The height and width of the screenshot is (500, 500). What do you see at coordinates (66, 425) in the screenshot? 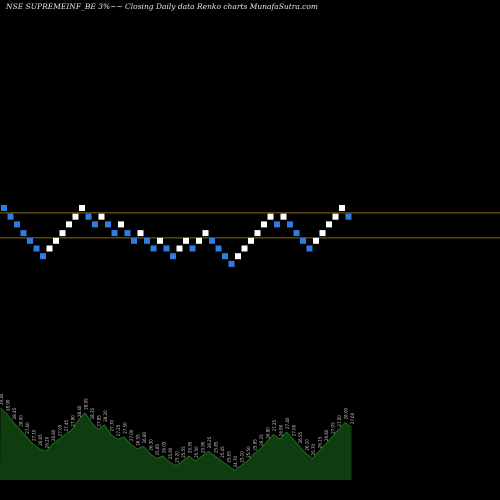
I see `volume-label: 27.45` at bounding box center [66, 425].